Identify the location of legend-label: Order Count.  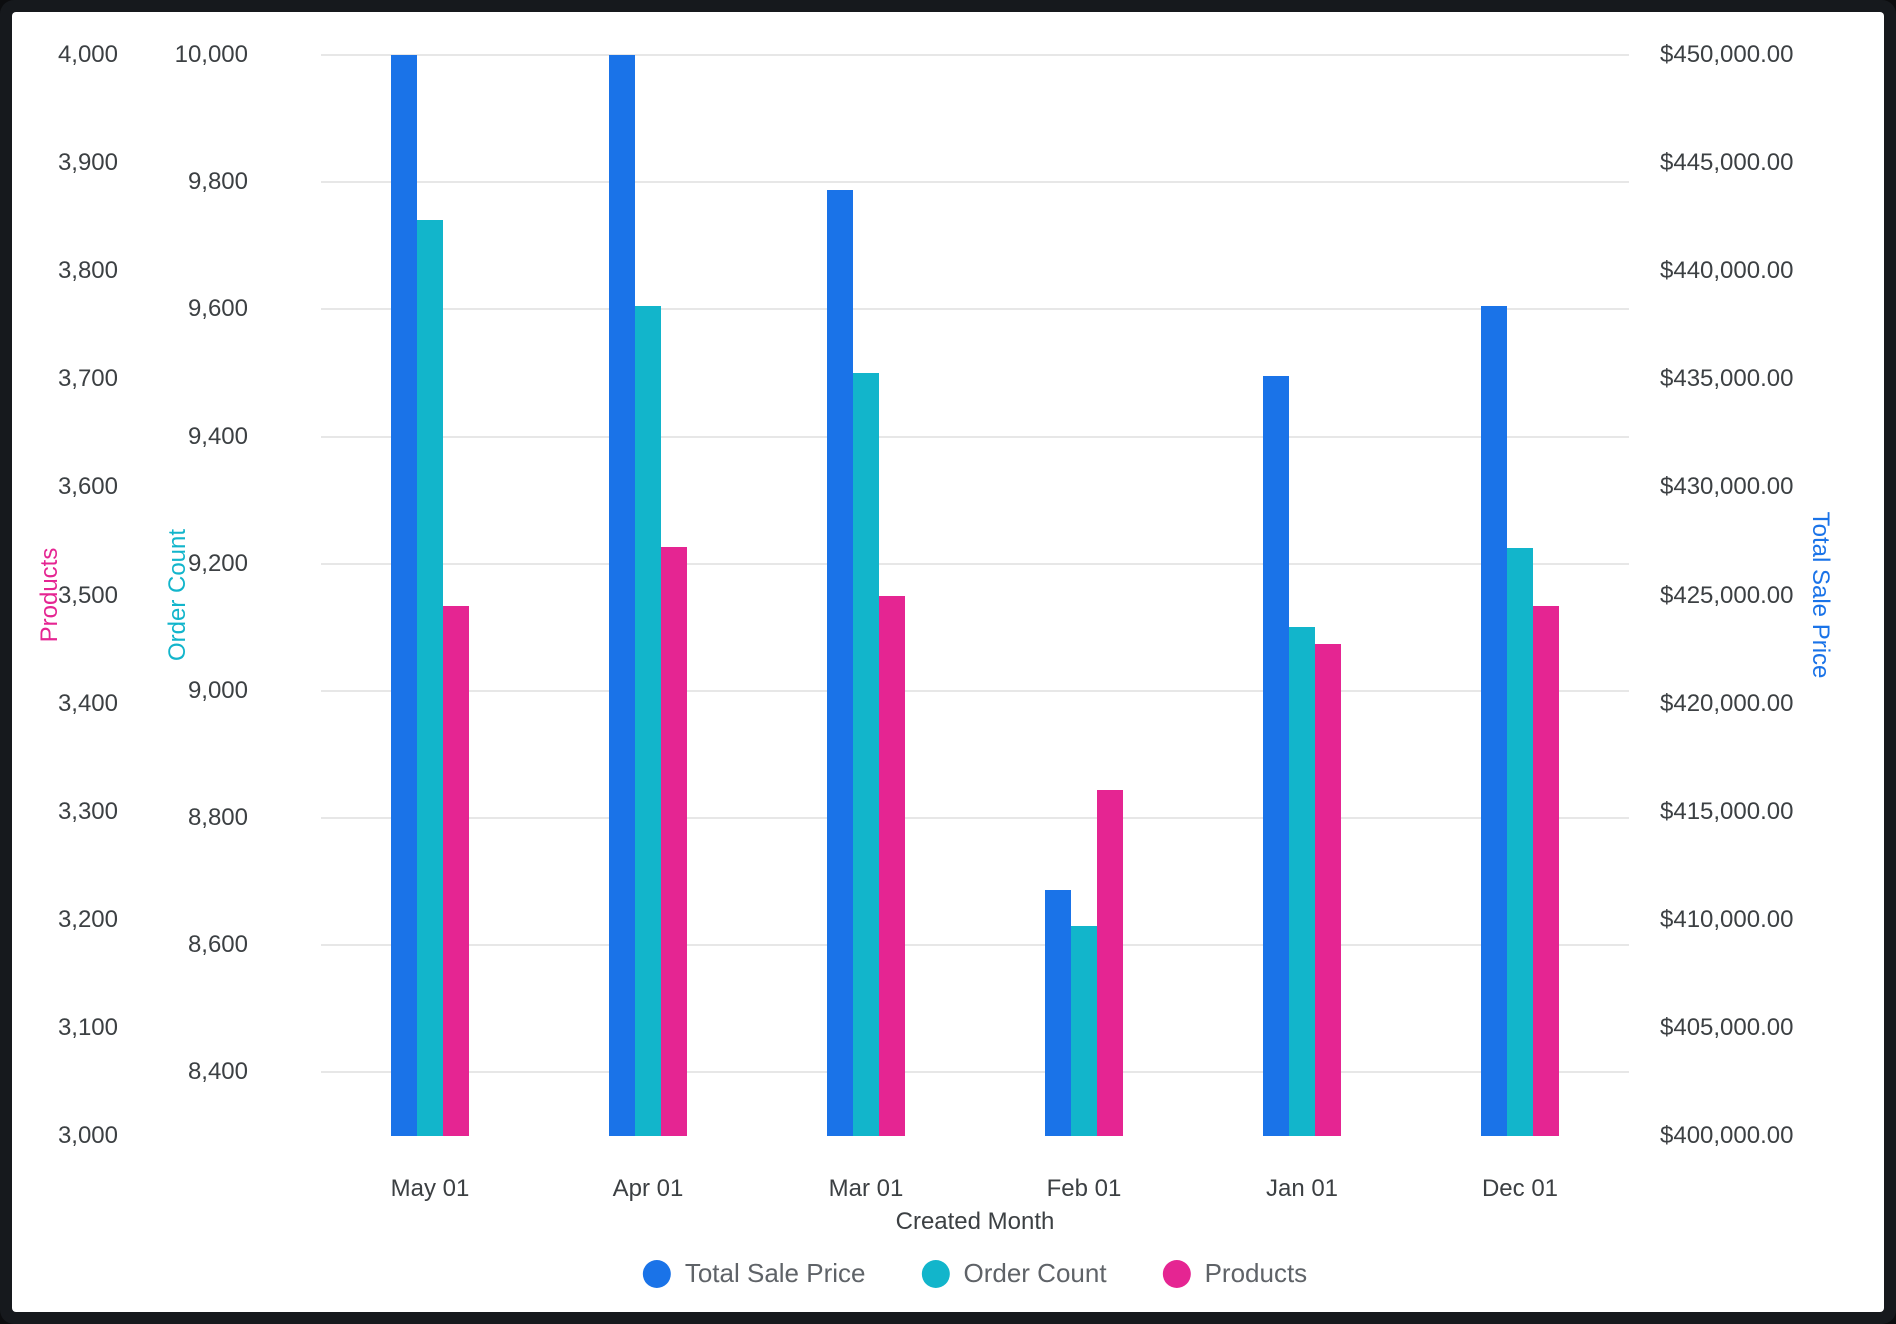
(1035, 1273).